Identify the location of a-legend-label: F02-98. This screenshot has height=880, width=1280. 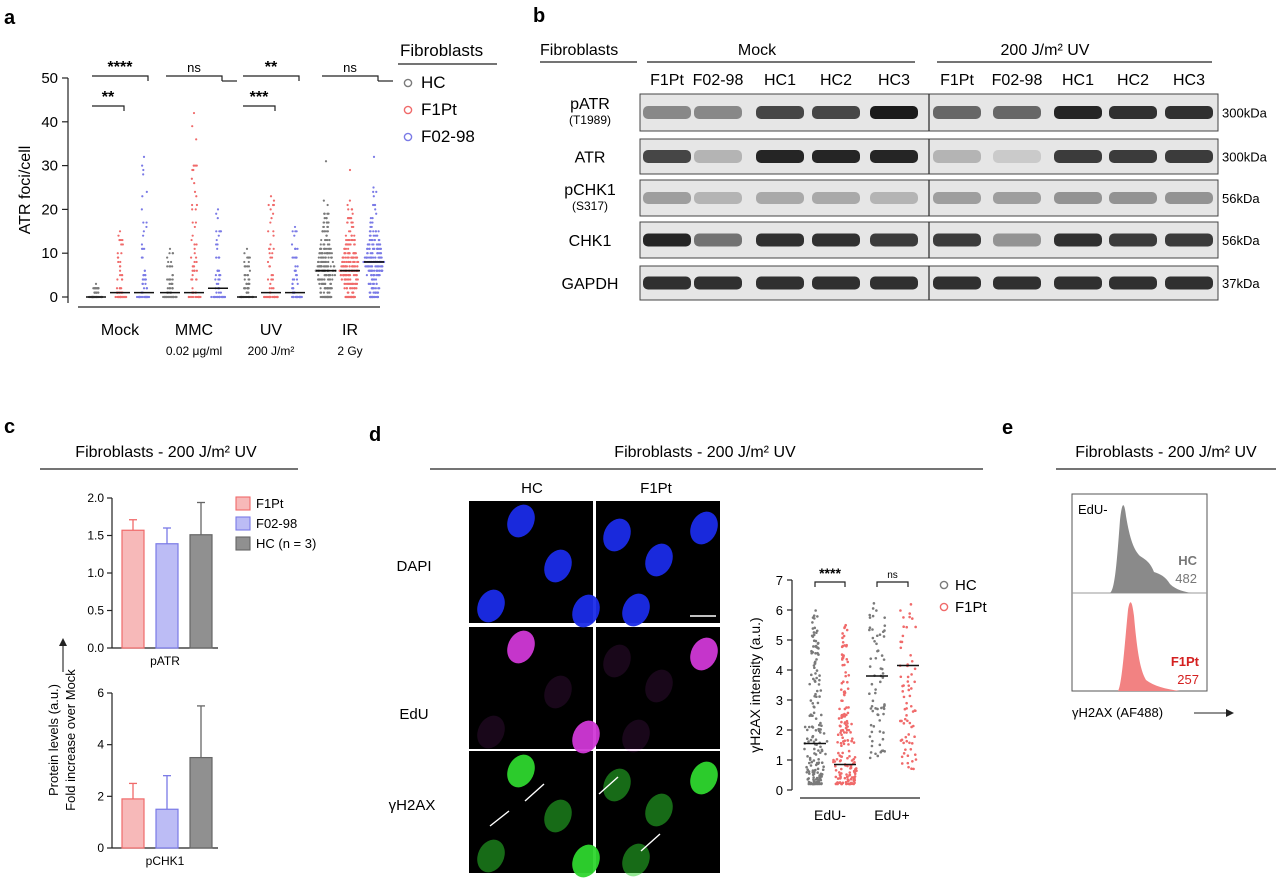
(448, 136).